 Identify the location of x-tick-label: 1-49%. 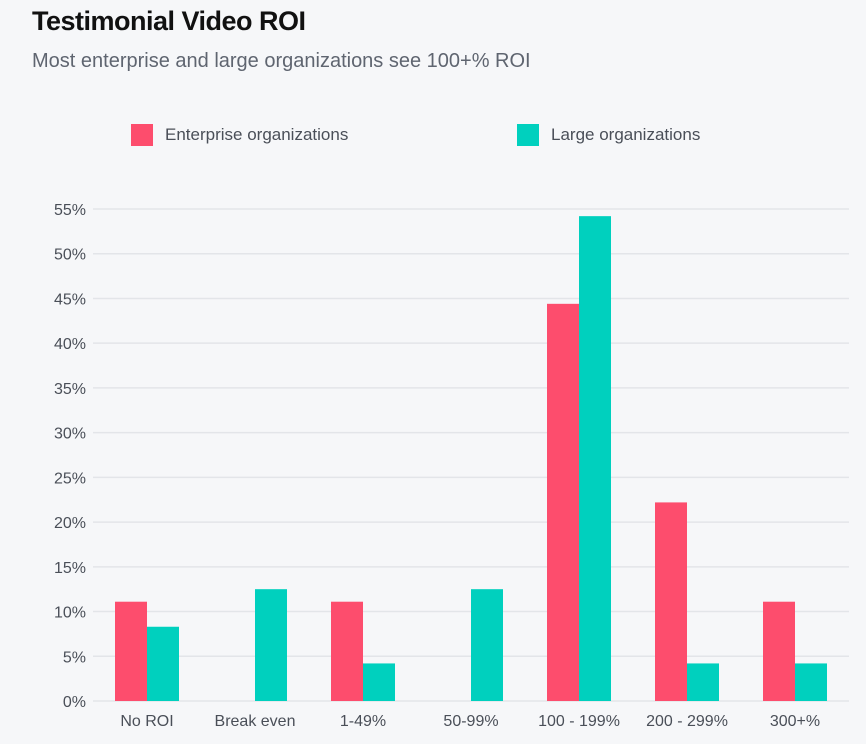
(363, 721).